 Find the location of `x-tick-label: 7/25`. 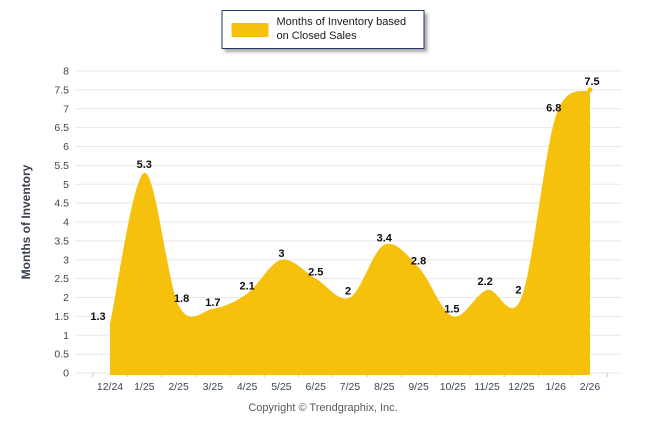

x-tick-label: 7/25 is located at coordinates (350, 387).